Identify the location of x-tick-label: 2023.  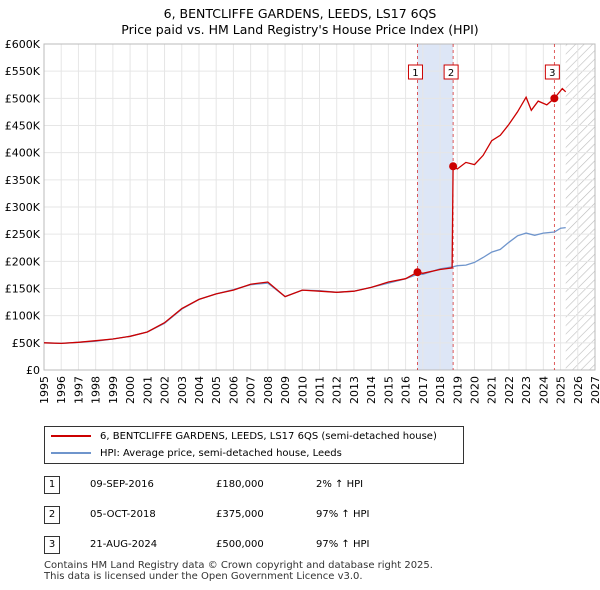
(526, 390).